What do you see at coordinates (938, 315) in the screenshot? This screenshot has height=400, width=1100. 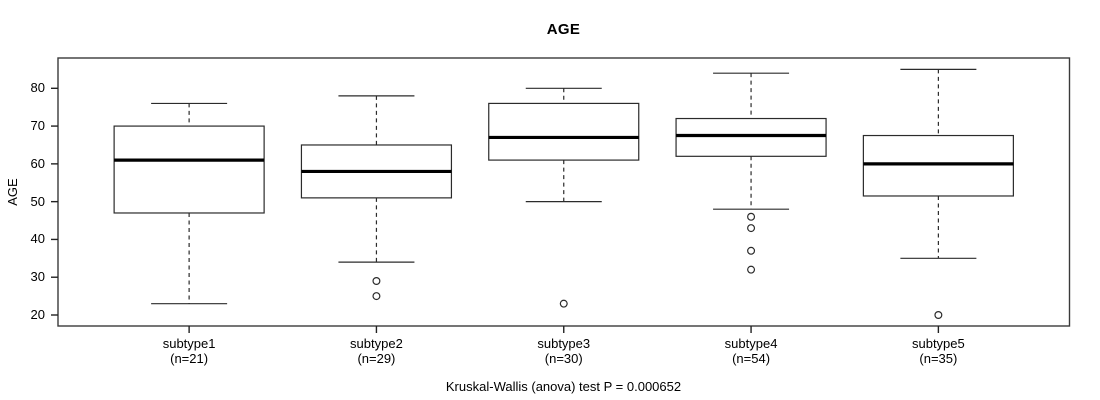 I see `outlier-point-subtype5` at bounding box center [938, 315].